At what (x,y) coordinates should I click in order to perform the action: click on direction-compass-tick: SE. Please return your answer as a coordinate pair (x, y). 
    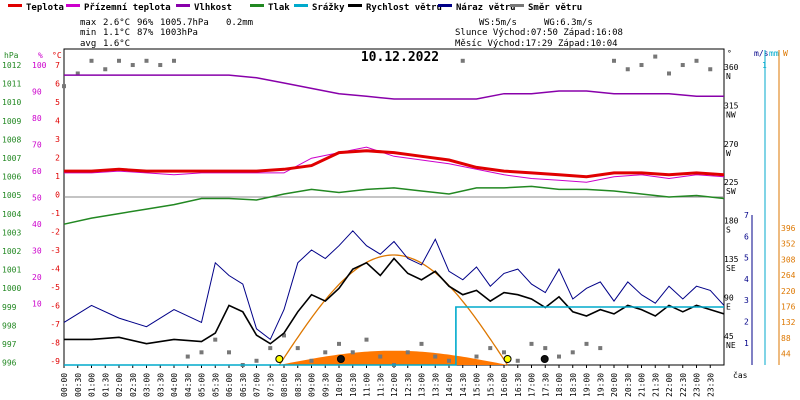
    Looking at the image, I should click on (731, 268).